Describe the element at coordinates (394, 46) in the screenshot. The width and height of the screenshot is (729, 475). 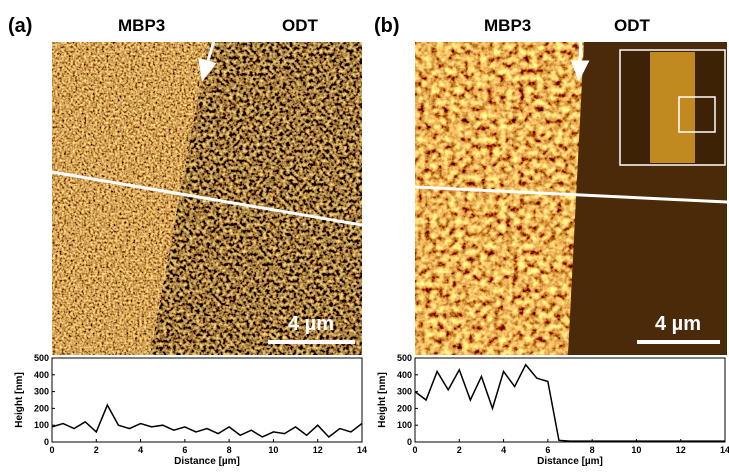
I see `arrows` at that location.